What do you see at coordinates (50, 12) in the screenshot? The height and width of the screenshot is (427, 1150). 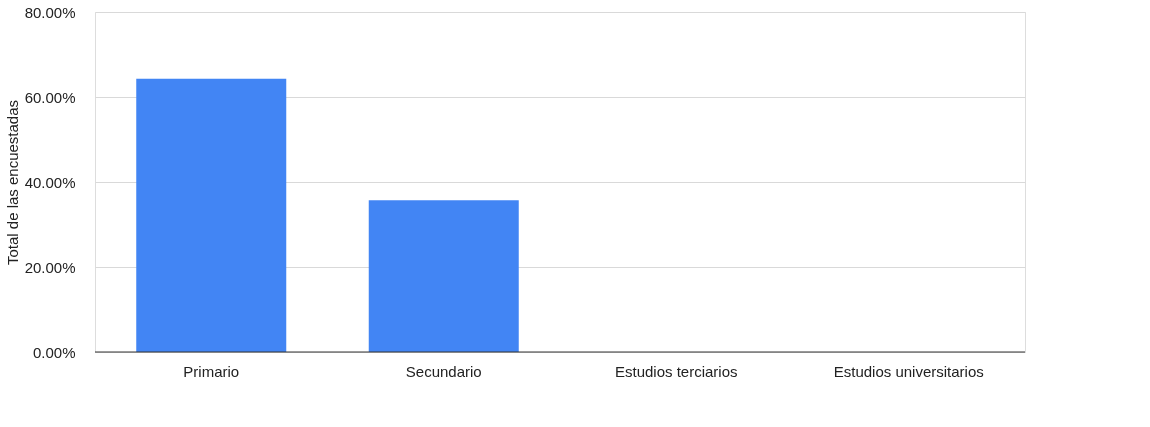 I see `y-tick-label: 80.00%` at bounding box center [50, 12].